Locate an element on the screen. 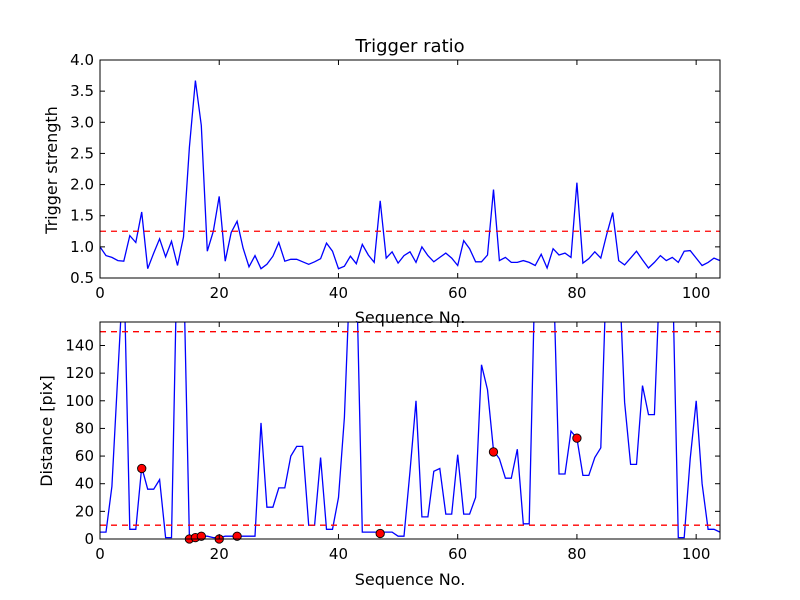  y-tick-label: 120 is located at coordinates (79, 373).